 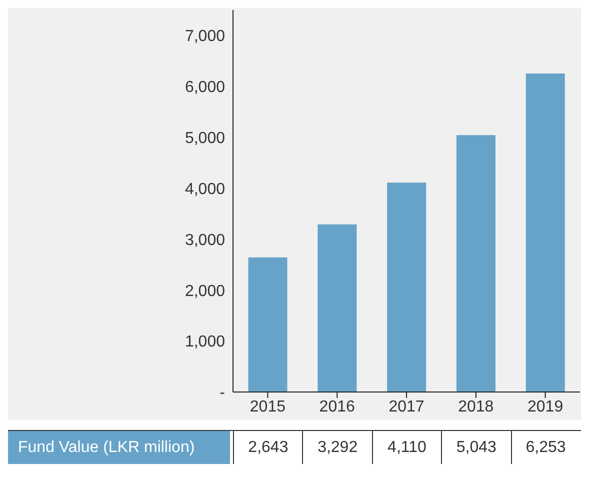 What do you see at coordinates (205, 240) in the screenshot?
I see `y-tick-label: 3,000` at bounding box center [205, 240].